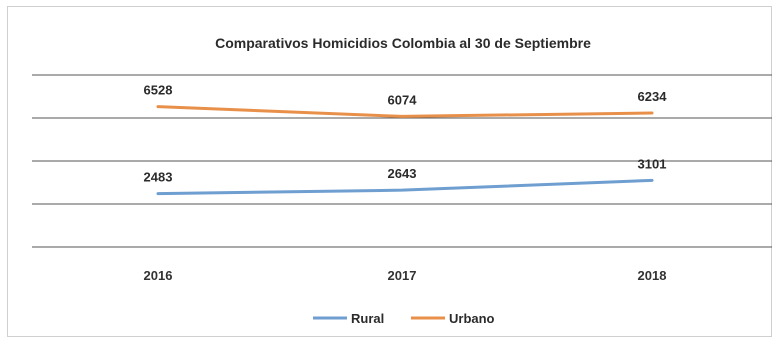  What do you see at coordinates (402, 173) in the screenshot?
I see `data-label: 2643` at bounding box center [402, 173].